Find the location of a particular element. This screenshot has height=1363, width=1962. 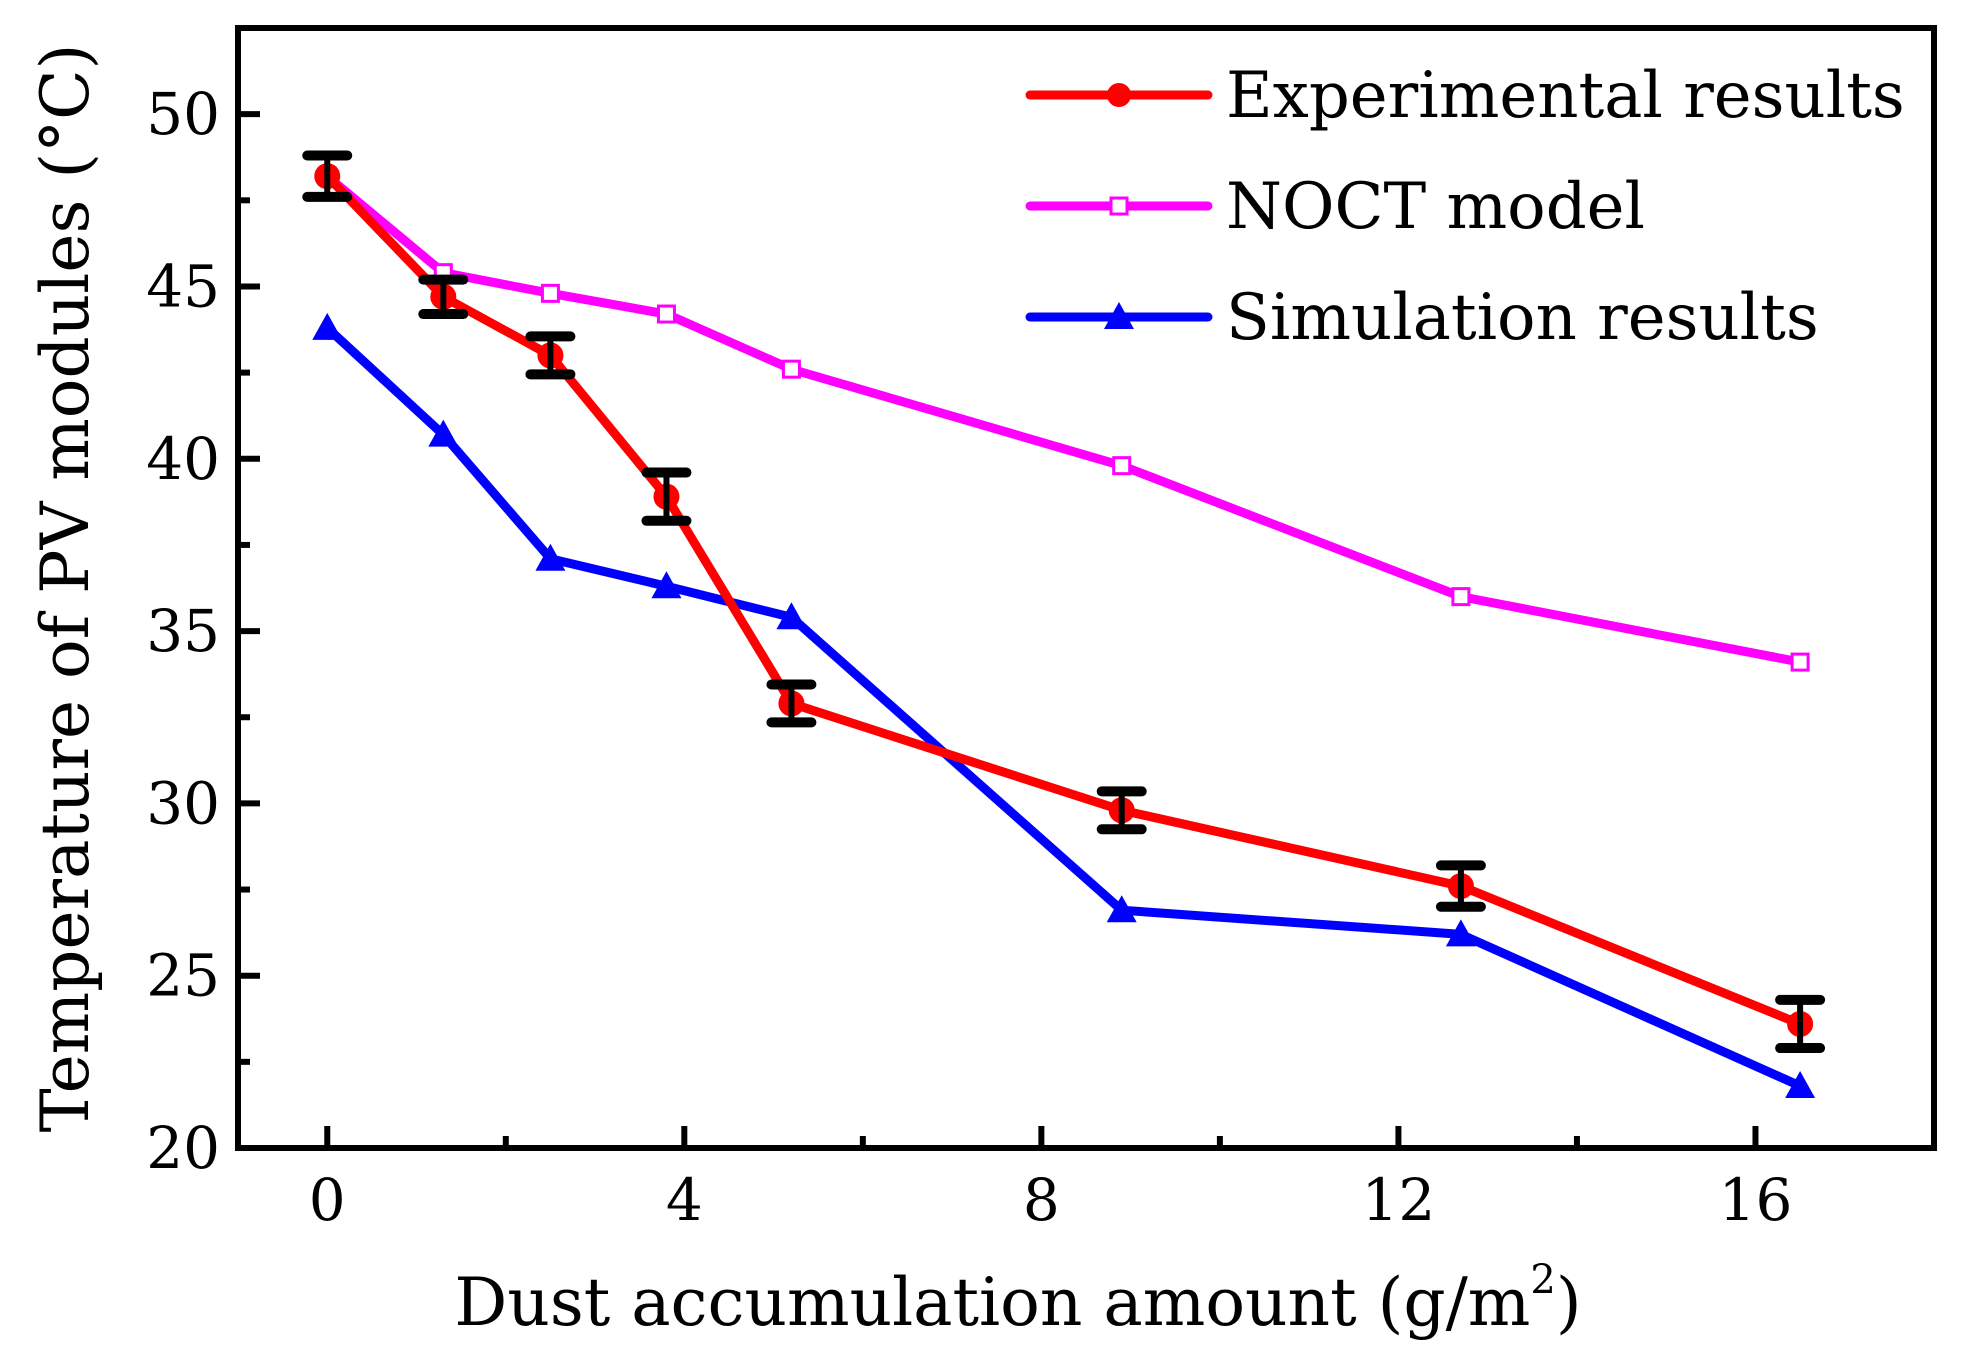

x-tick-label: 12 is located at coordinates (1399, 1200).